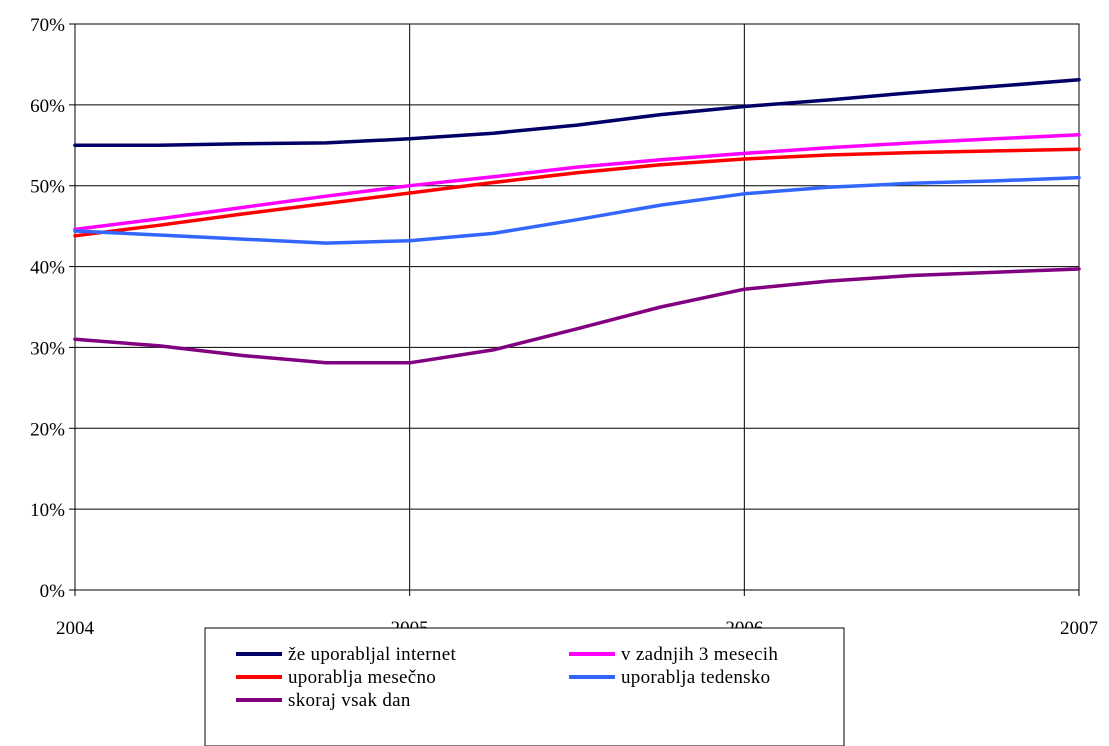  I want to click on y-tick-label: 70%, so click(47, 25).